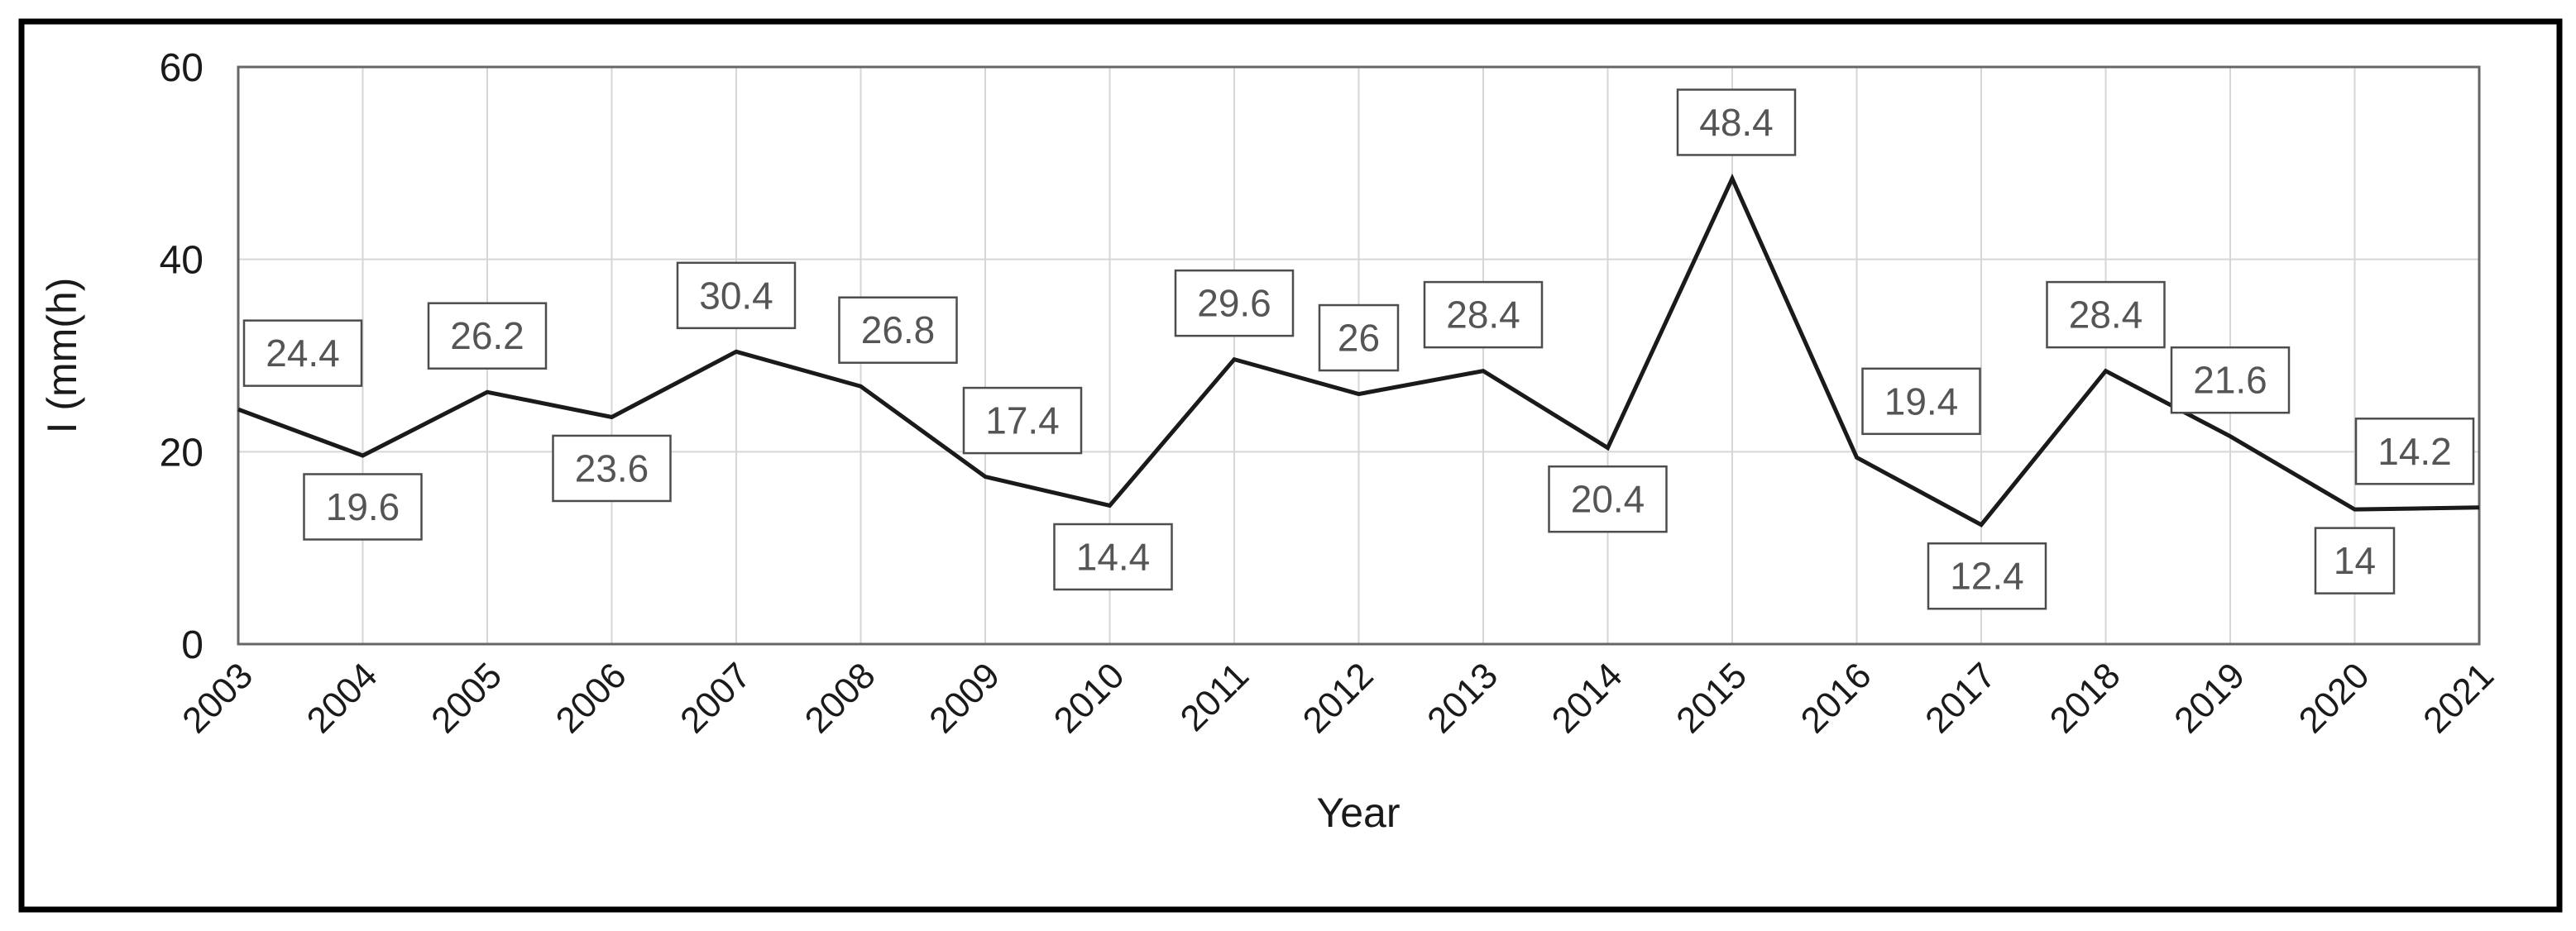 This screenshot has height=931, width=2576. I want to click on data-label: 29.6, so click(1234, 303).